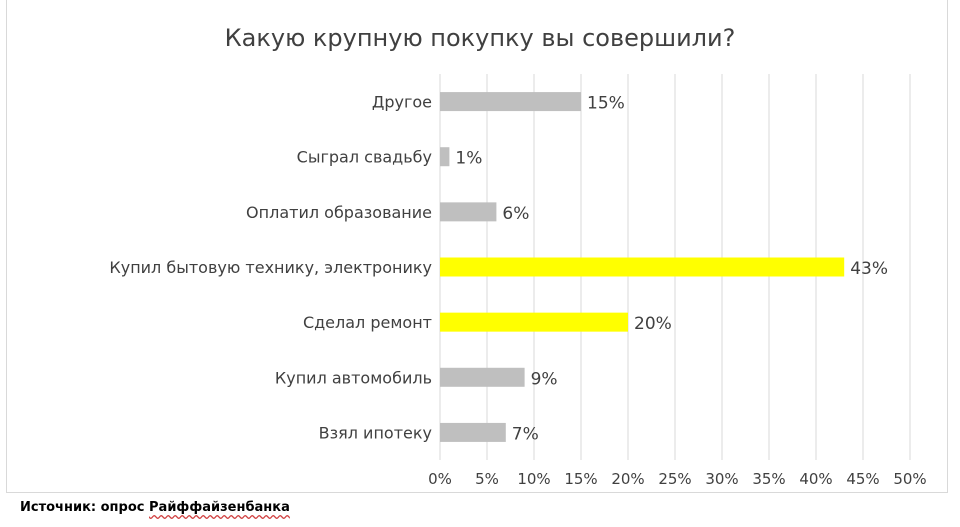 The image size is (960, 527). What do you see at coordinates (815, 479) in the screenshot?
I see `x-tick-label-8: 40%` at bounding box center [815, 479].